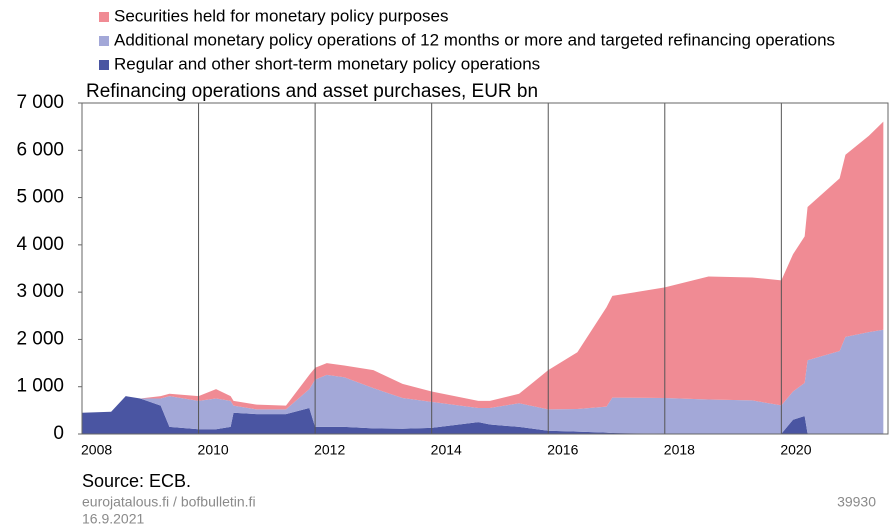  What do you see at coordinates (40, 149) in the screenshot?
I see `y-tick-label: 6 000` at bounding box center [40, 149].